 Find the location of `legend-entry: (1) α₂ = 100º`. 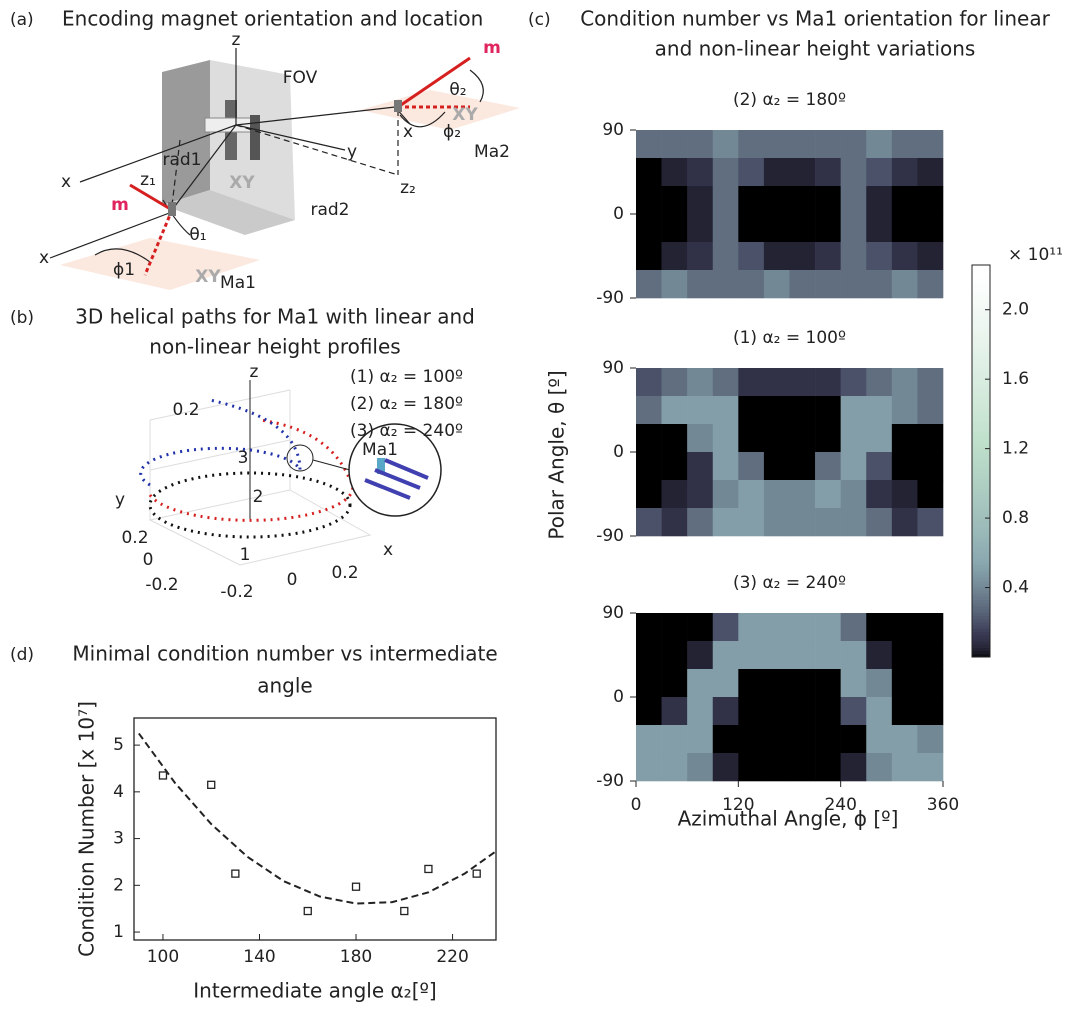

legend-entry: (1) α₂ = 100º is located at coordinates (406, 377).